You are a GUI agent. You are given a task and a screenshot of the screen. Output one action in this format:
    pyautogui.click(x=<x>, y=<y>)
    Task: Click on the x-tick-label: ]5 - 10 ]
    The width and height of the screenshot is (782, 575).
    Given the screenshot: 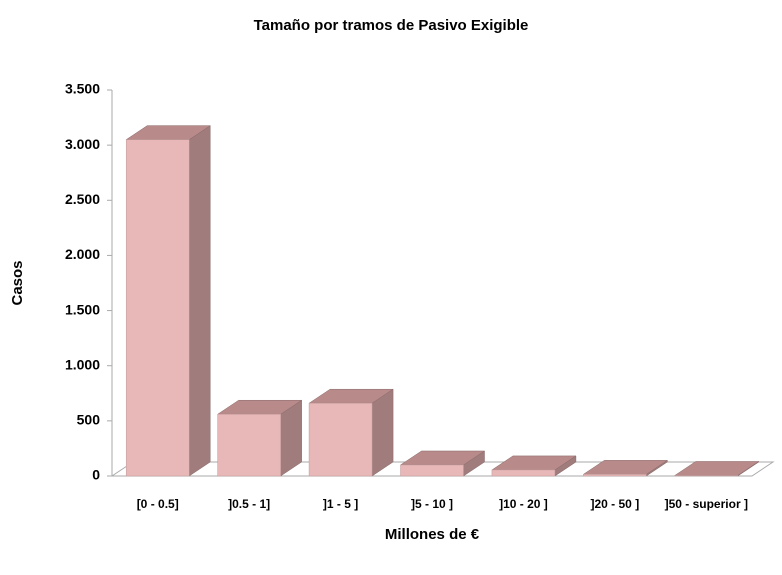 What is the action you would take?
    pyautogui.click(x=431, y=504)
    